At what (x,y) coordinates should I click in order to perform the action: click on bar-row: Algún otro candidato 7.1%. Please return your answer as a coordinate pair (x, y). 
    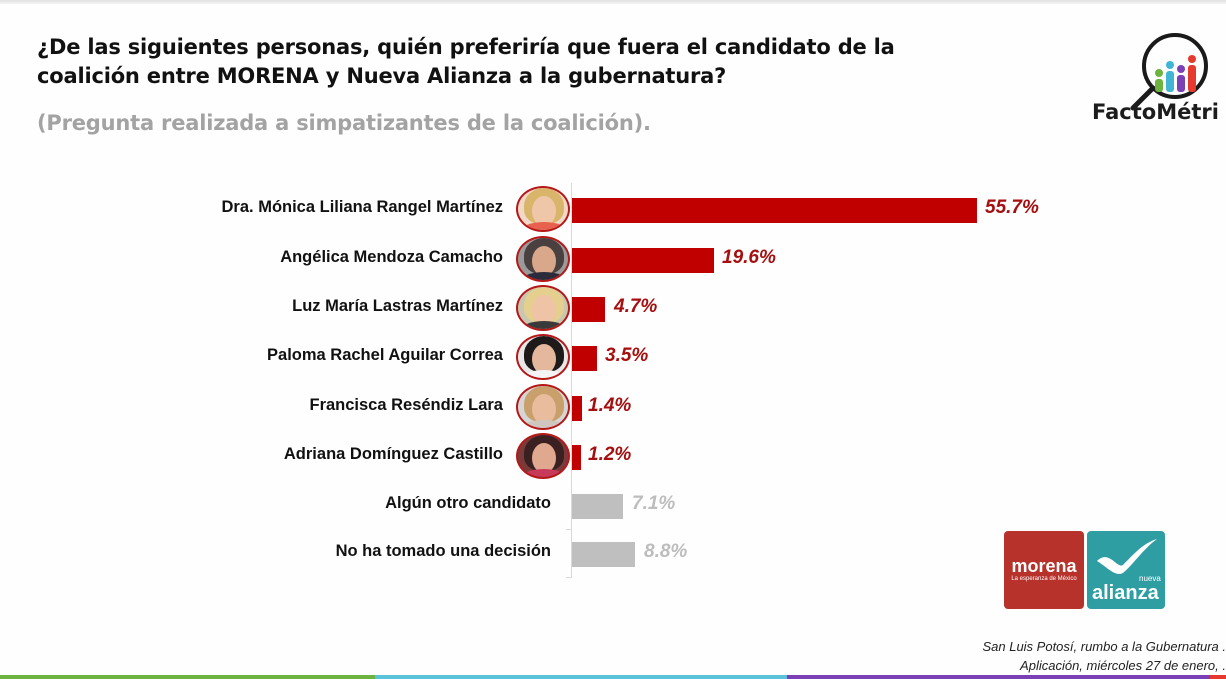
    Looking at the image, I should click on (613, 505).